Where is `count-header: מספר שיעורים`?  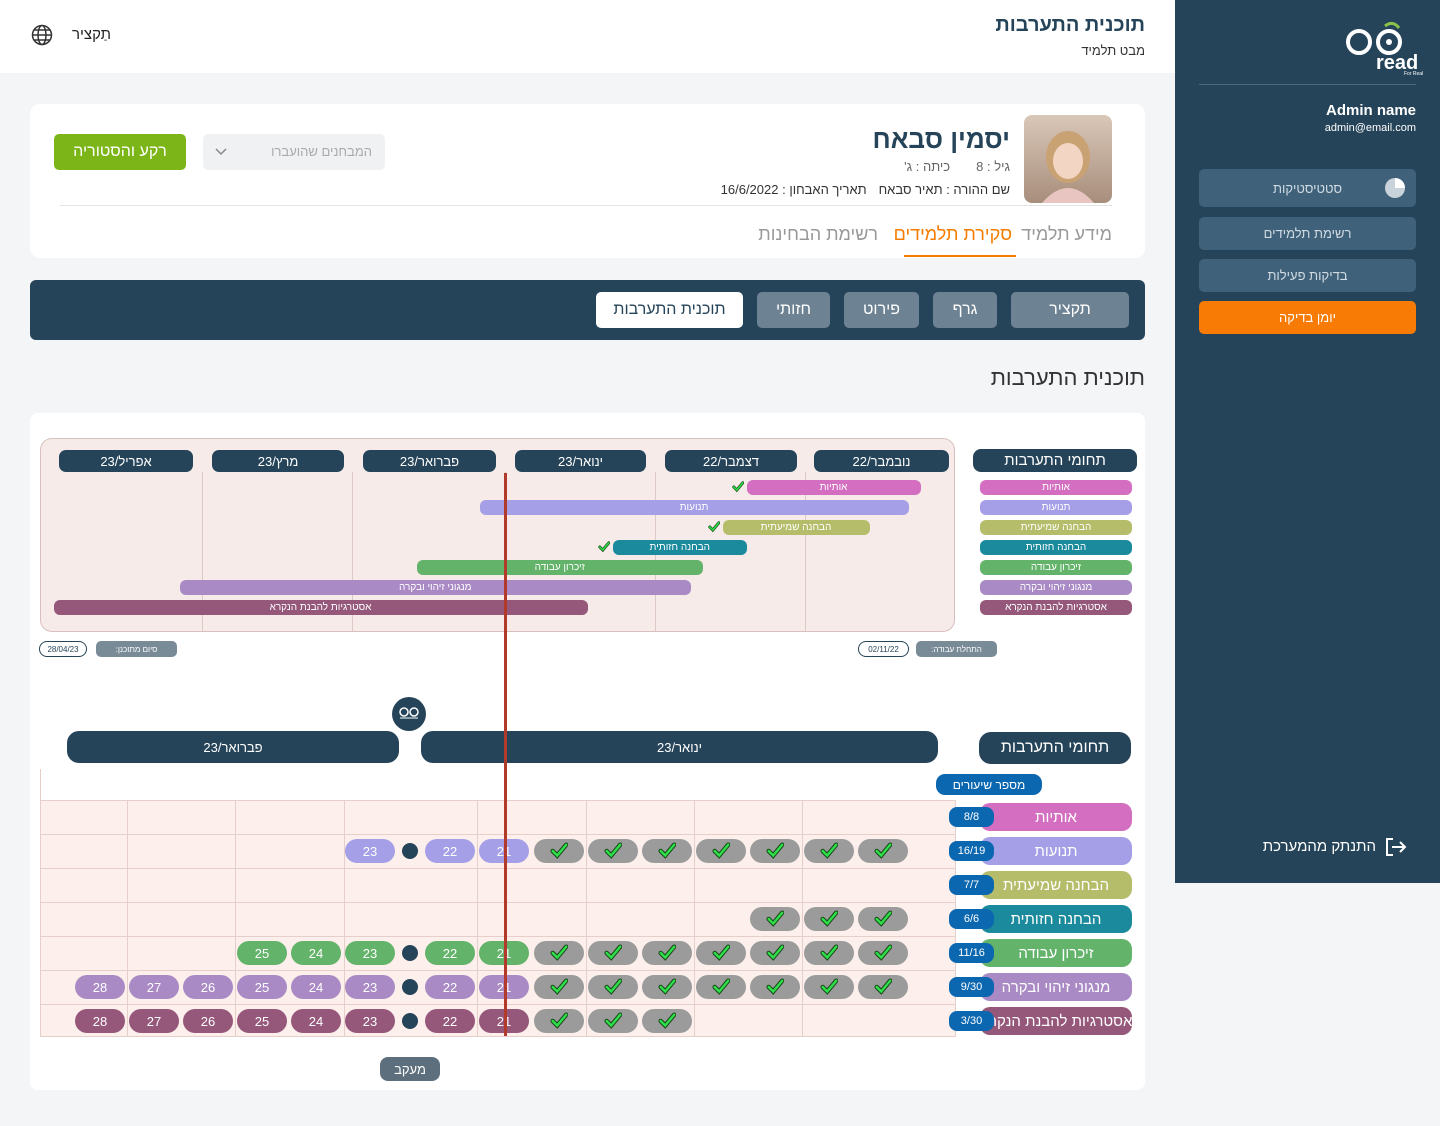 count-header: מספר שיעורים is located at coordinates (989, 784).